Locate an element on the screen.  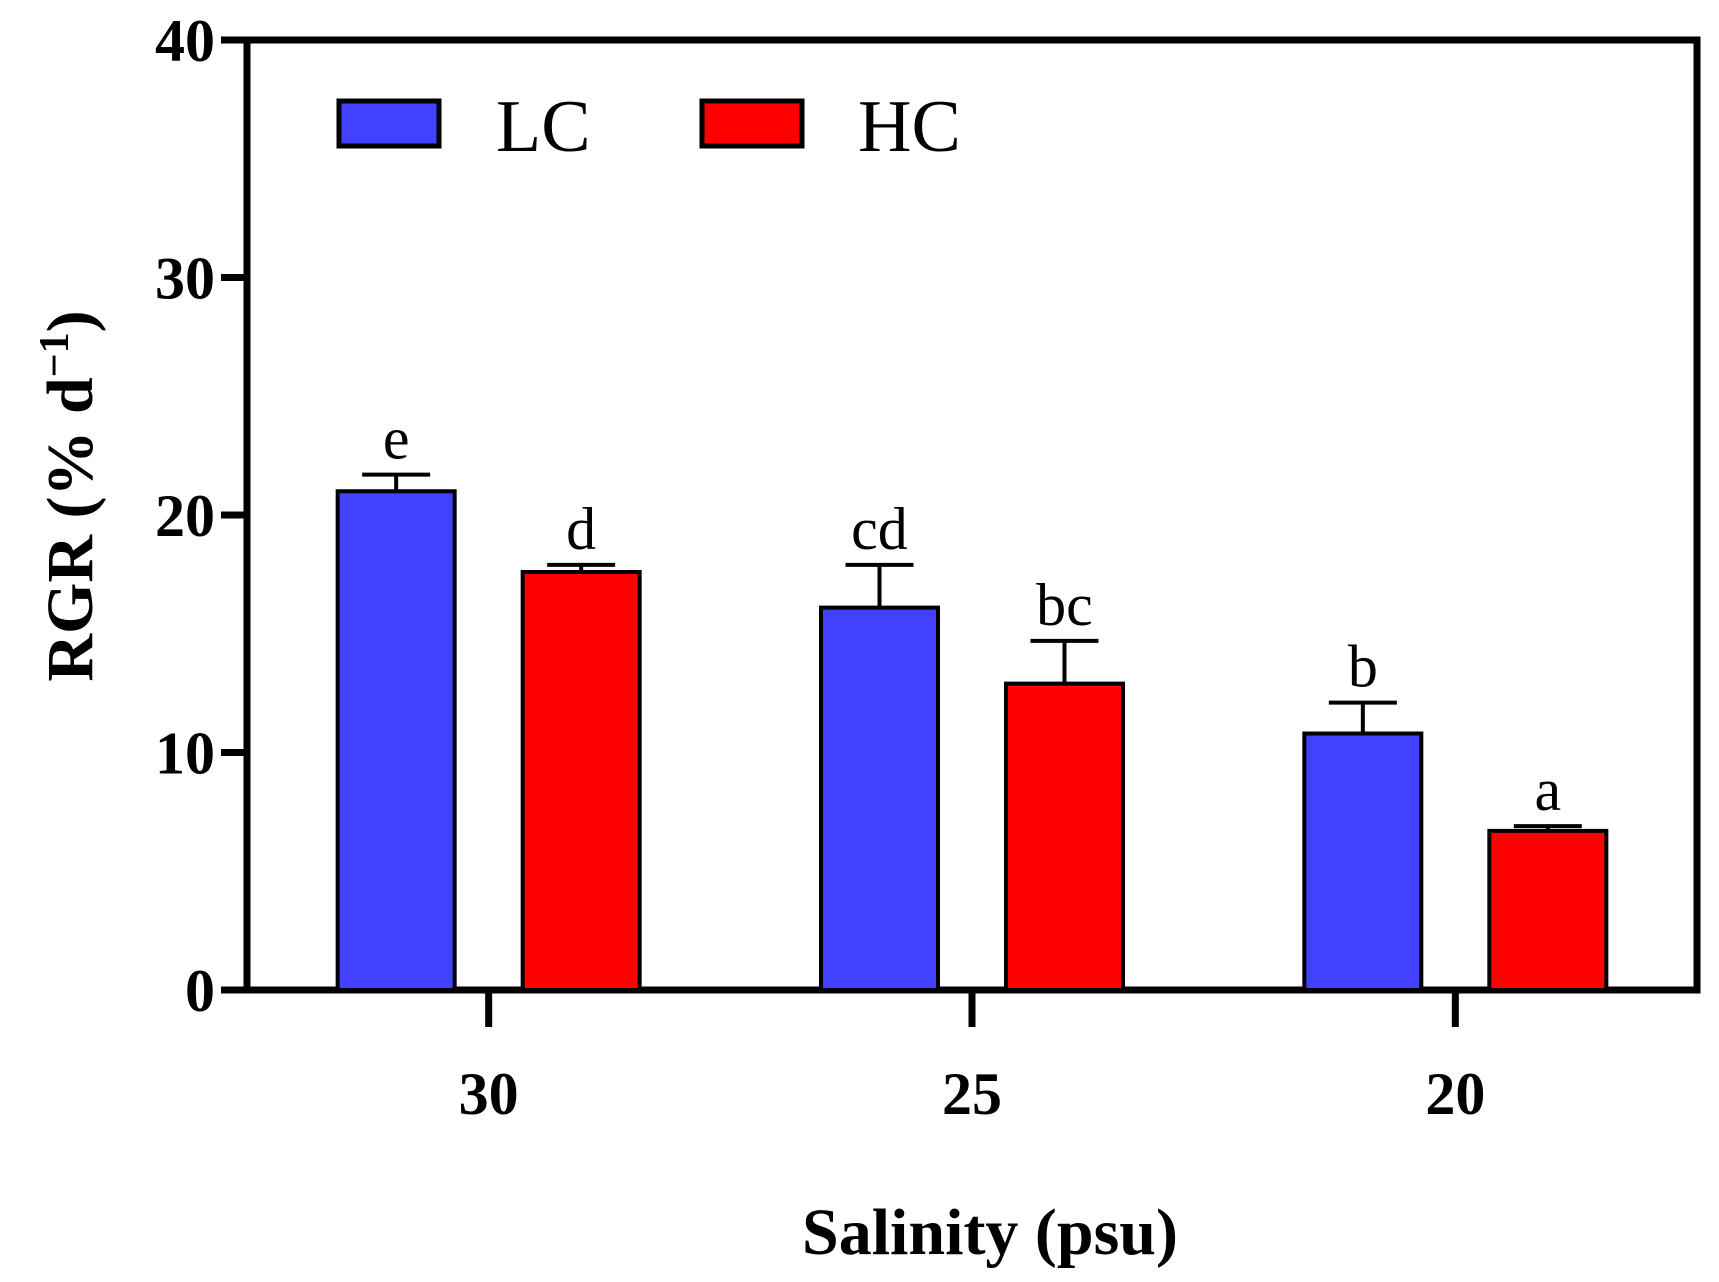
legend-swatch-hc is located at coordinates (752, 123).